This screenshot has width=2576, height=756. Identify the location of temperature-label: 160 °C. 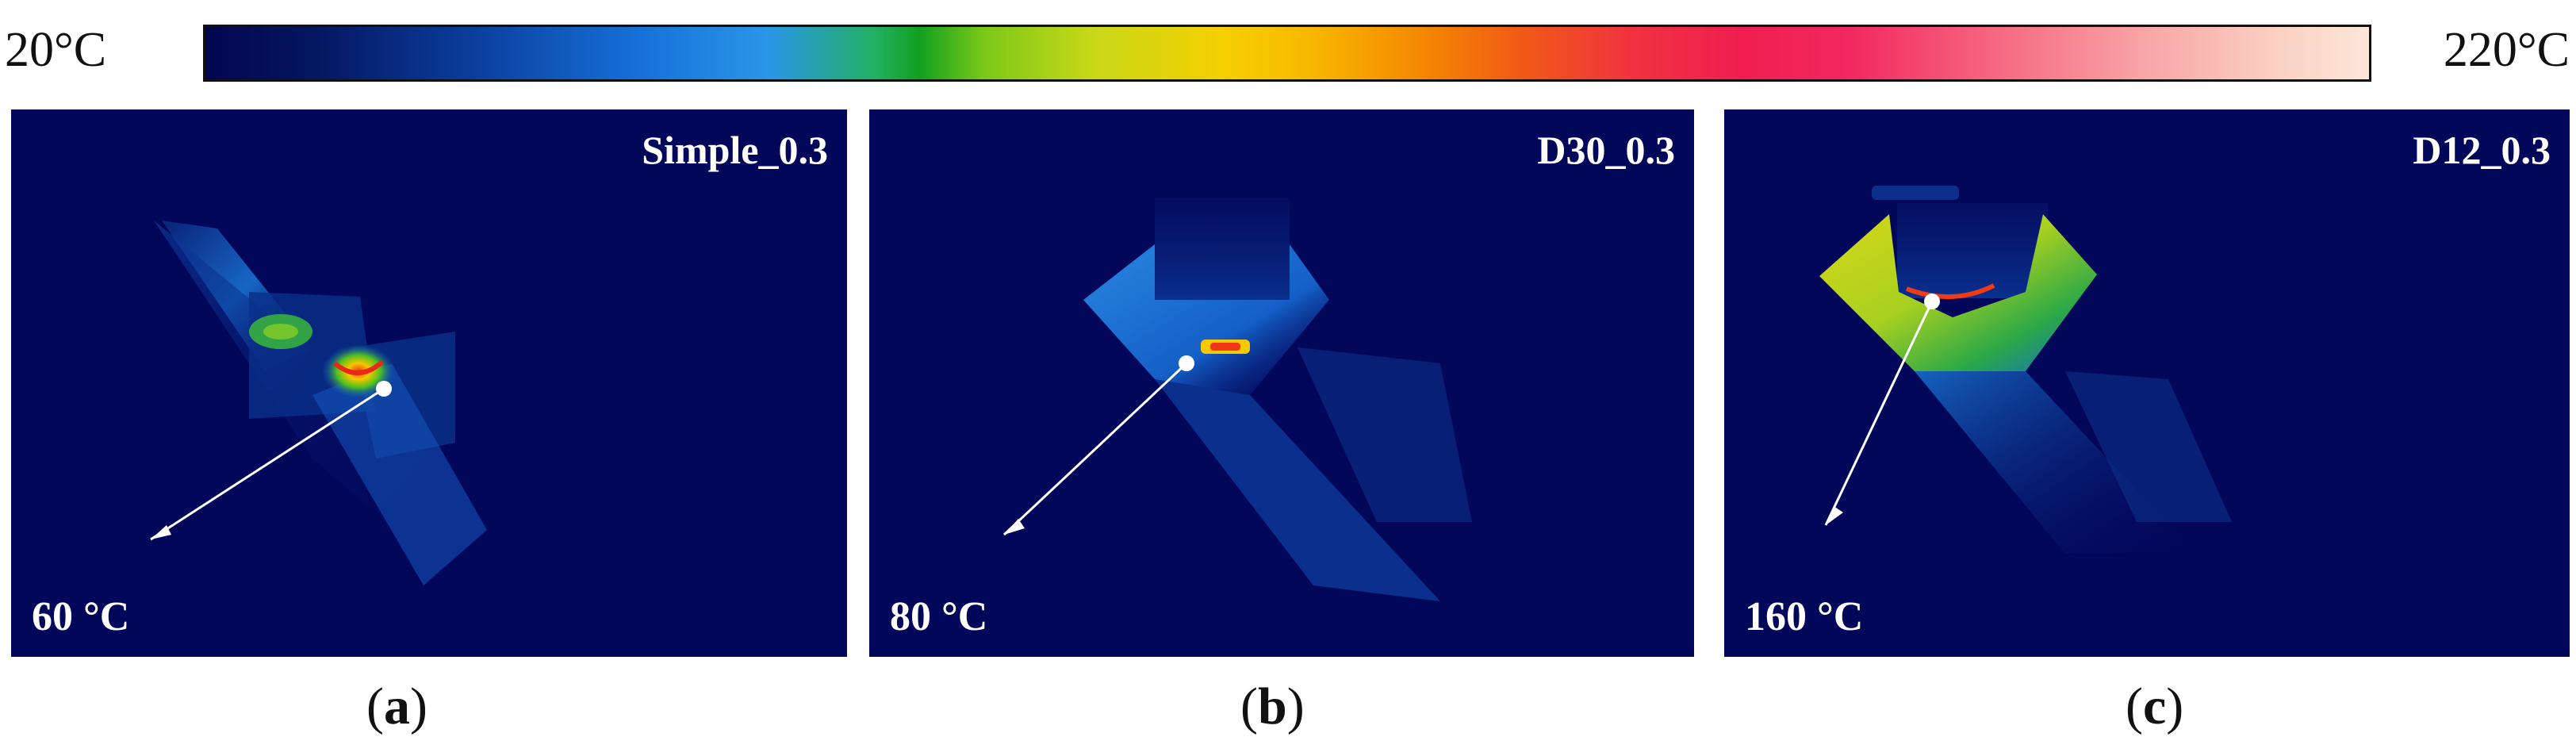
(1804, 617).